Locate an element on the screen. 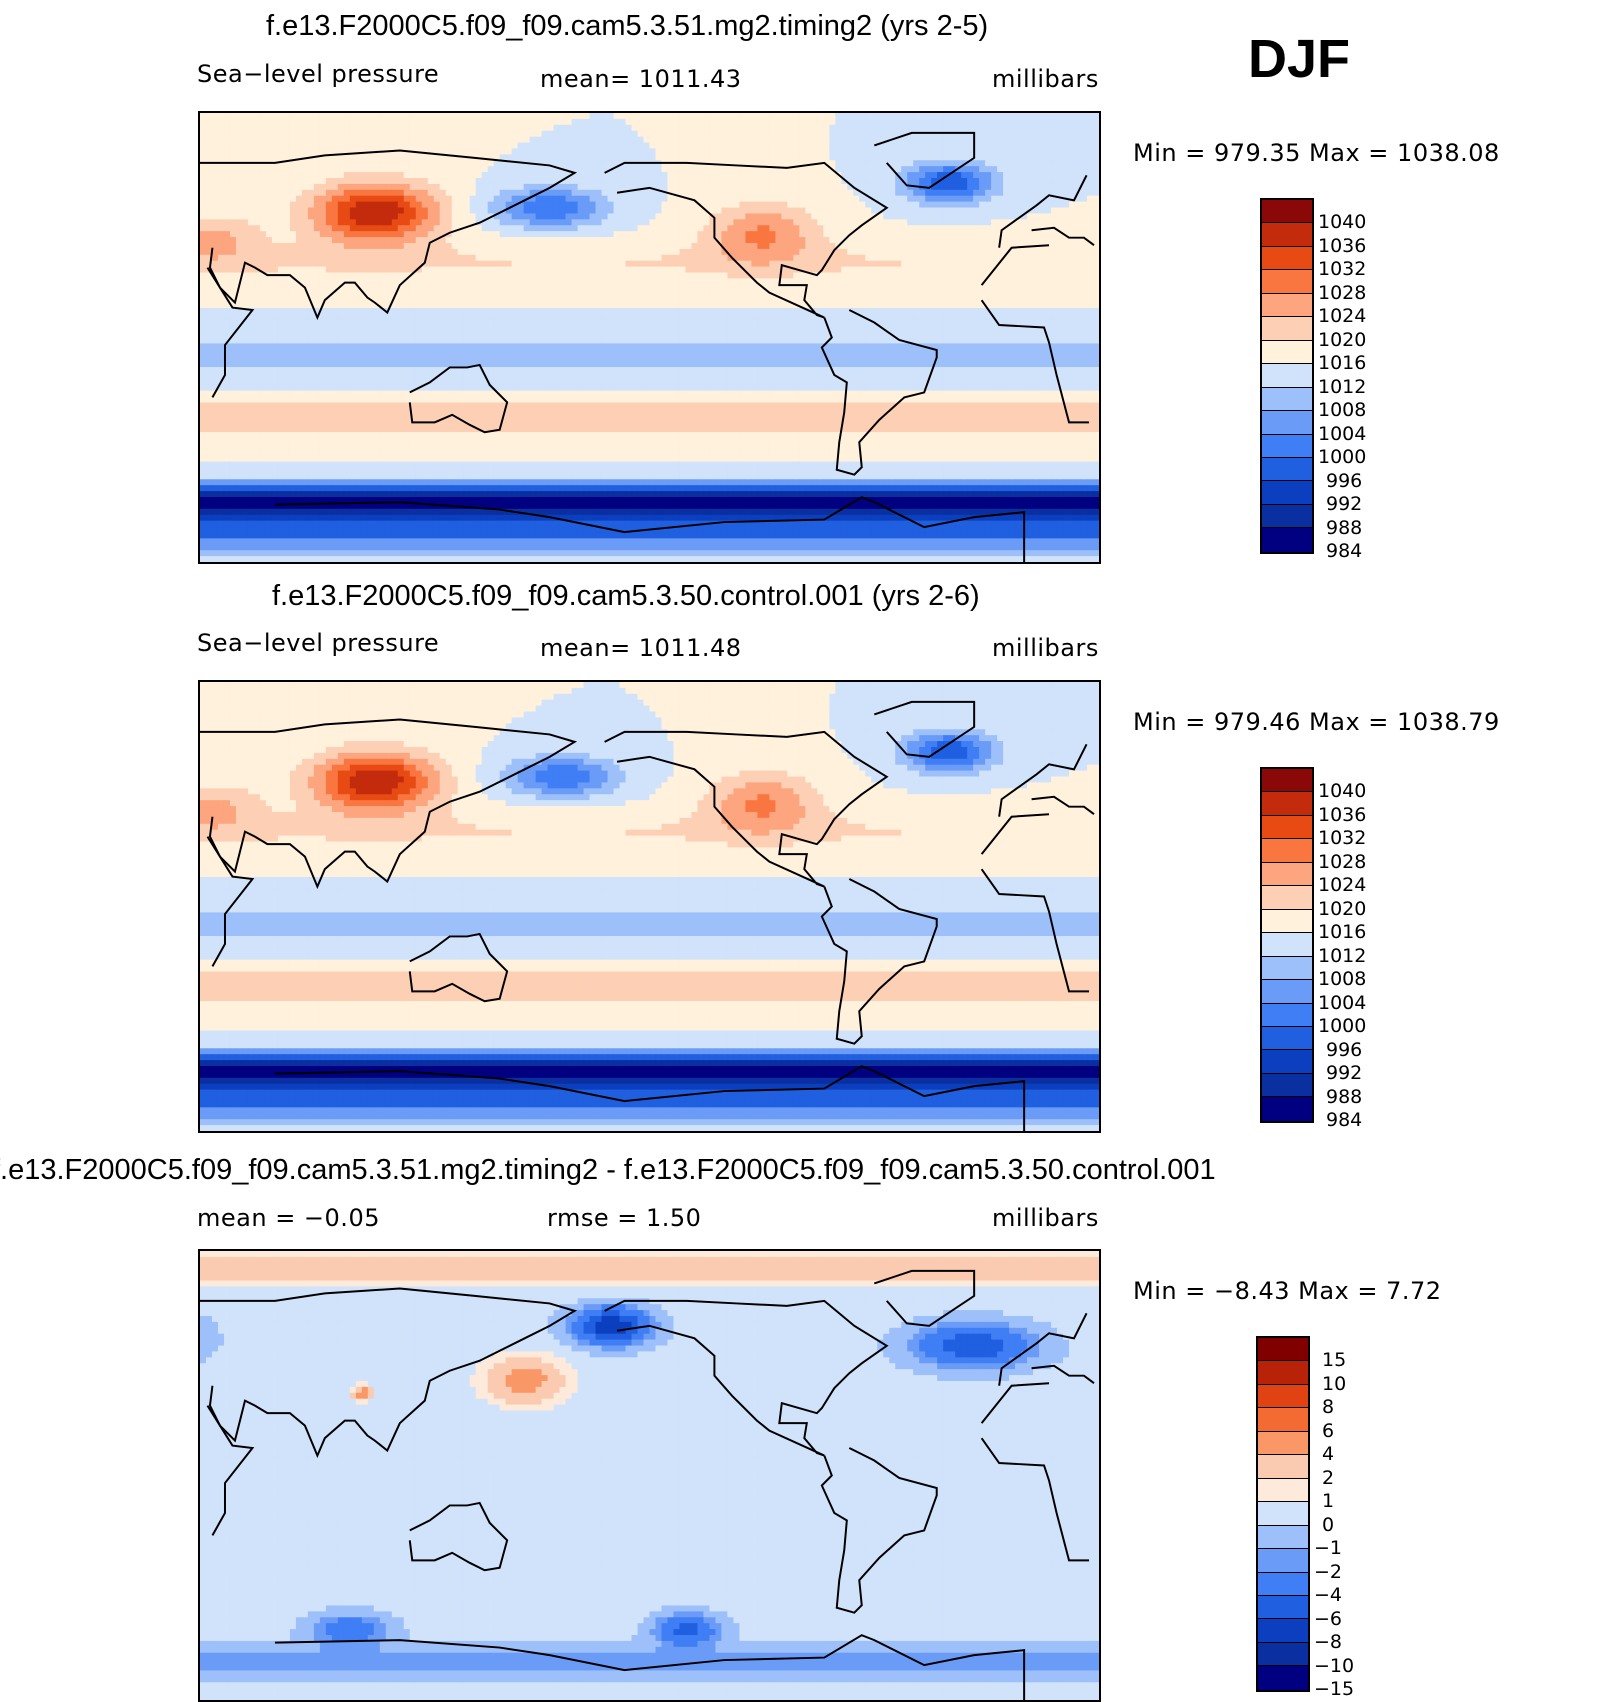  panel-1-map is located at coordinates (649, 337).